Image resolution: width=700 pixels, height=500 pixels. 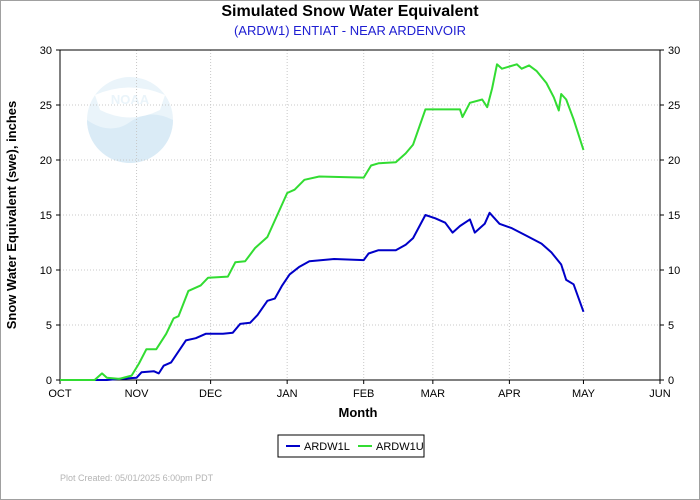 What do you see at coordinates (358, 412) in the screenshot?
I see `x-axis-label: Month` at bounding box center [358, 412].